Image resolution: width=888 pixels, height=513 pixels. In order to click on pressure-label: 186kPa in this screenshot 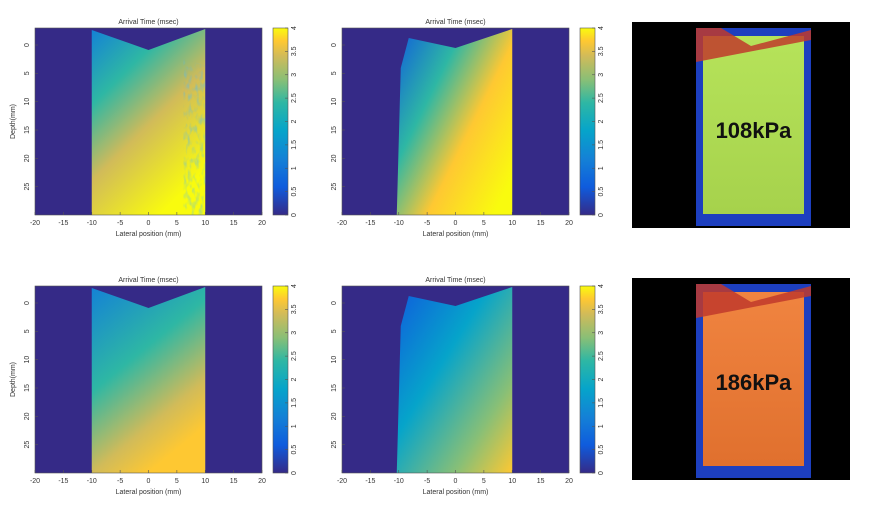, I will do `click(754, 382)`.